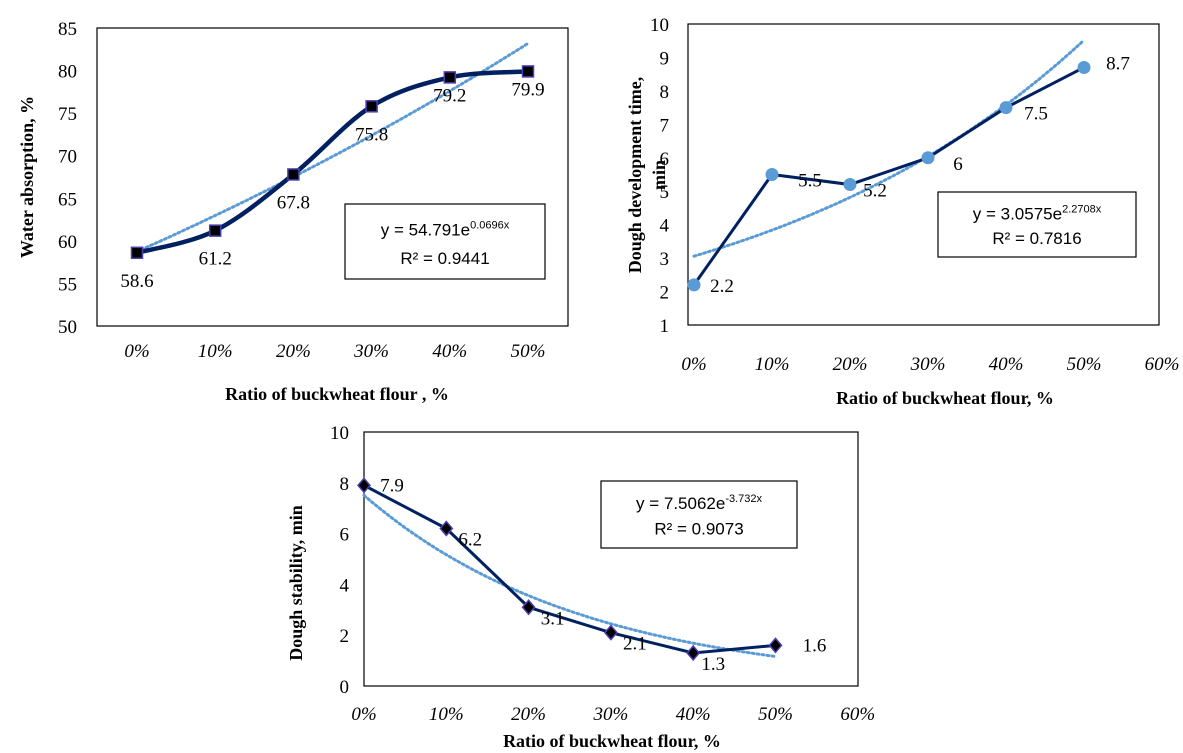  I want to click on series-line, so click(569, 569).